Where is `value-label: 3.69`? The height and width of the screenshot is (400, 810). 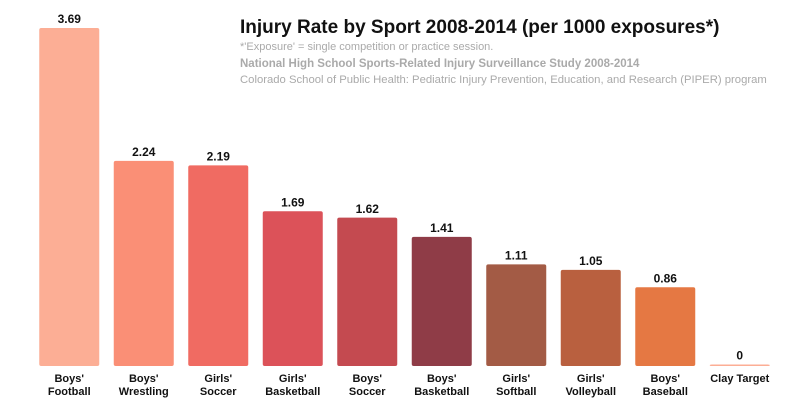 value-label: 3.69 is located at coordinates (70, 19).